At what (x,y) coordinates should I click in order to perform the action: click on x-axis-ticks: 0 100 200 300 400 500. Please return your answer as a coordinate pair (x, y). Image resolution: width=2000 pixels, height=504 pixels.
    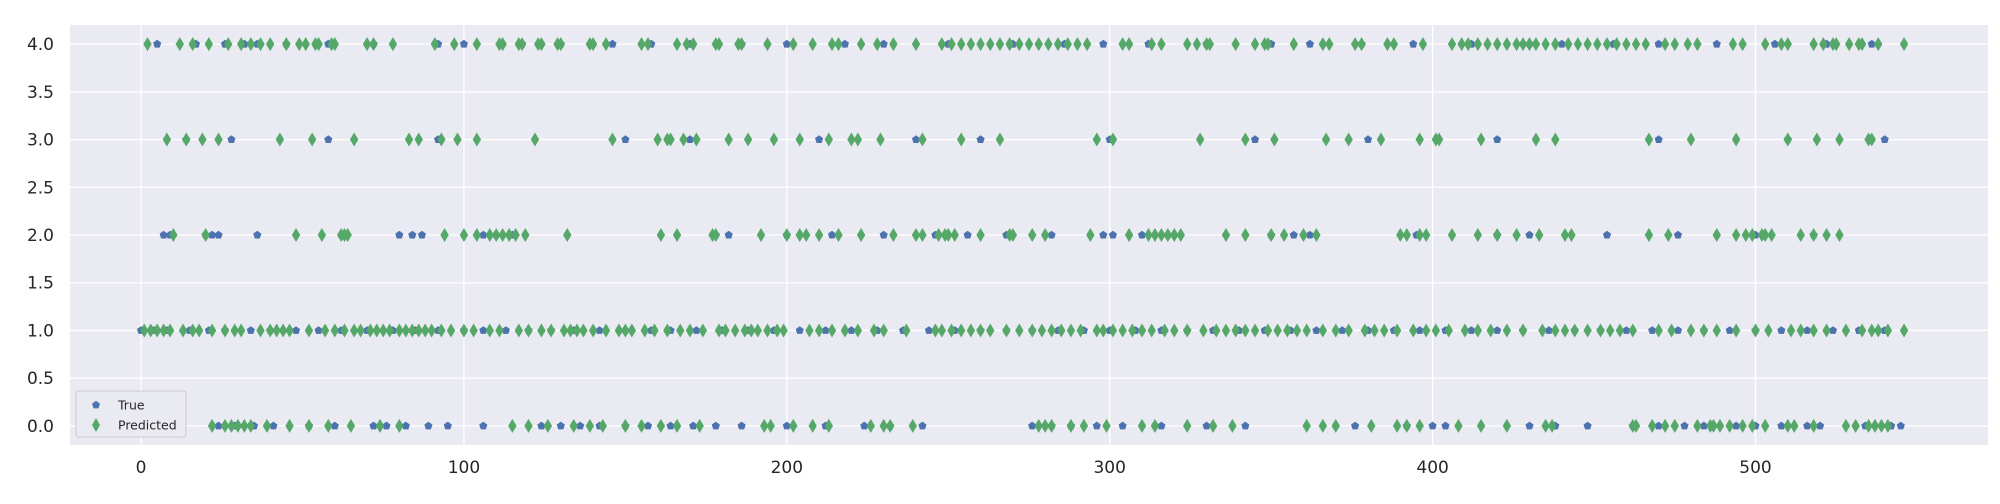
    Looking at the image, I should click on (954, 468).